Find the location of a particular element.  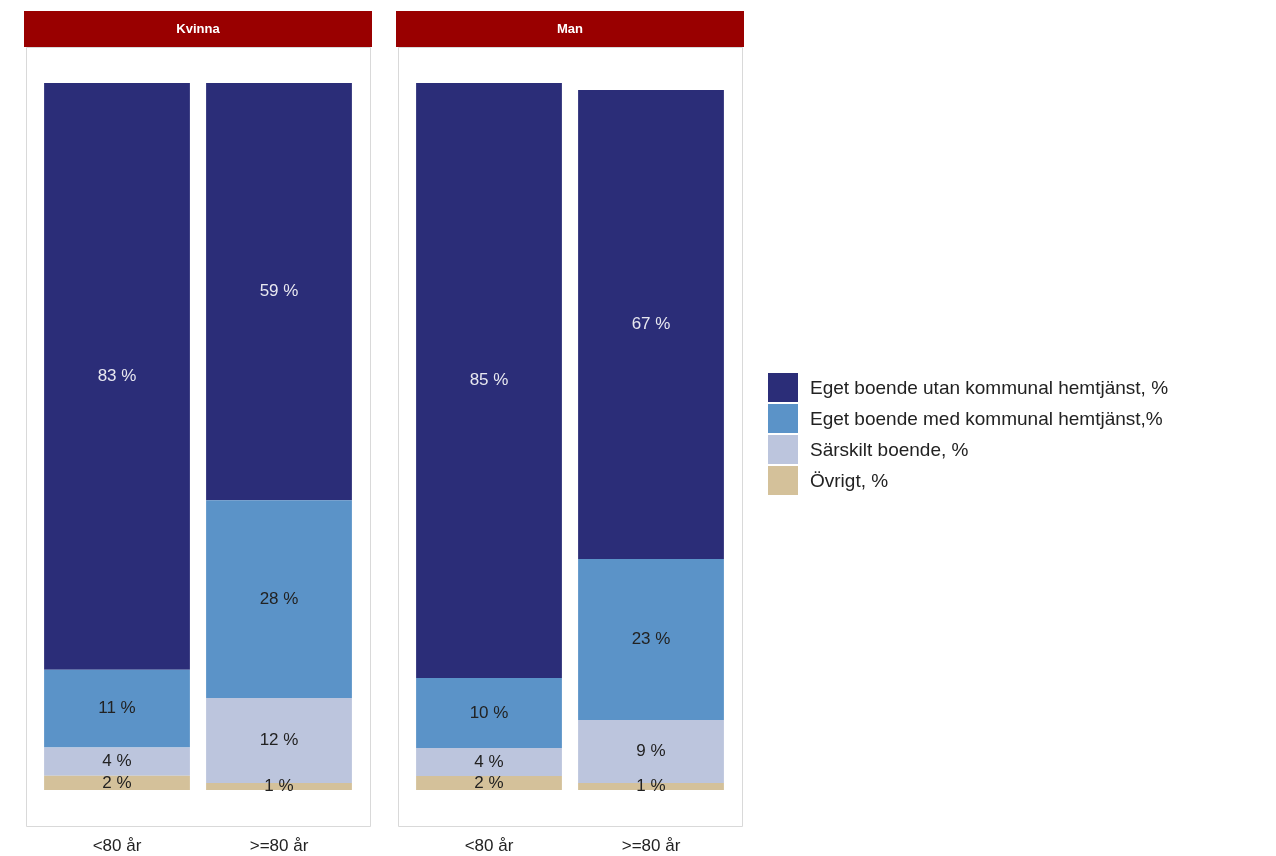

legend-label: Eget boende utan kommunal hemtjänst, % is located at coordinates (989, 387).